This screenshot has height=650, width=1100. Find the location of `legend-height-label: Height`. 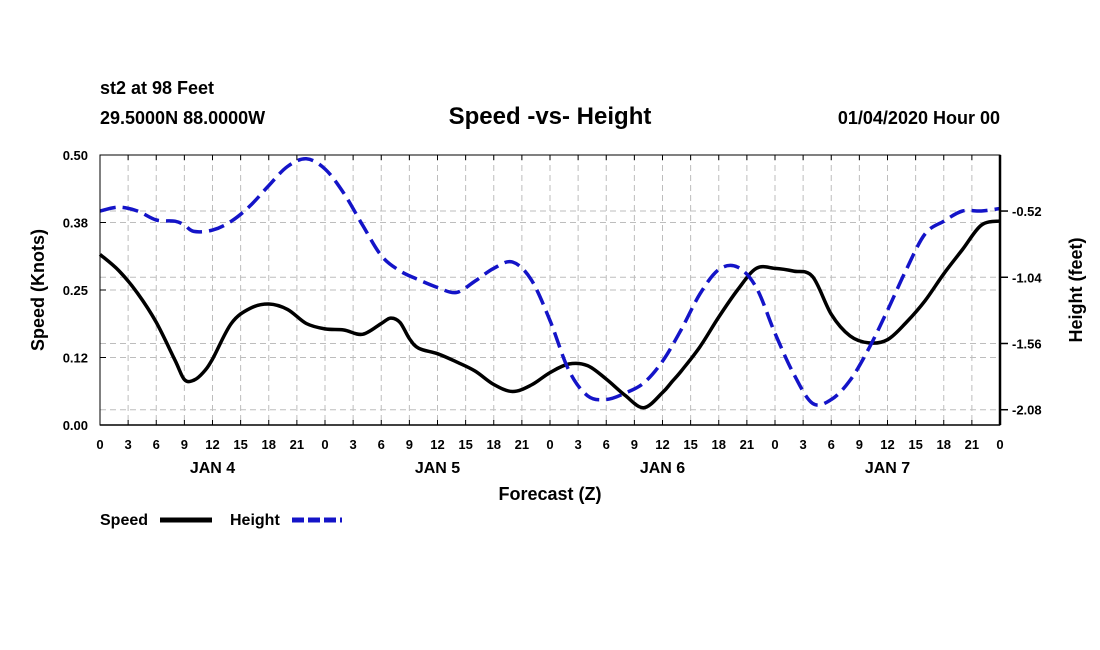

legend-height-label: Height is located at coordinates (255, 520).